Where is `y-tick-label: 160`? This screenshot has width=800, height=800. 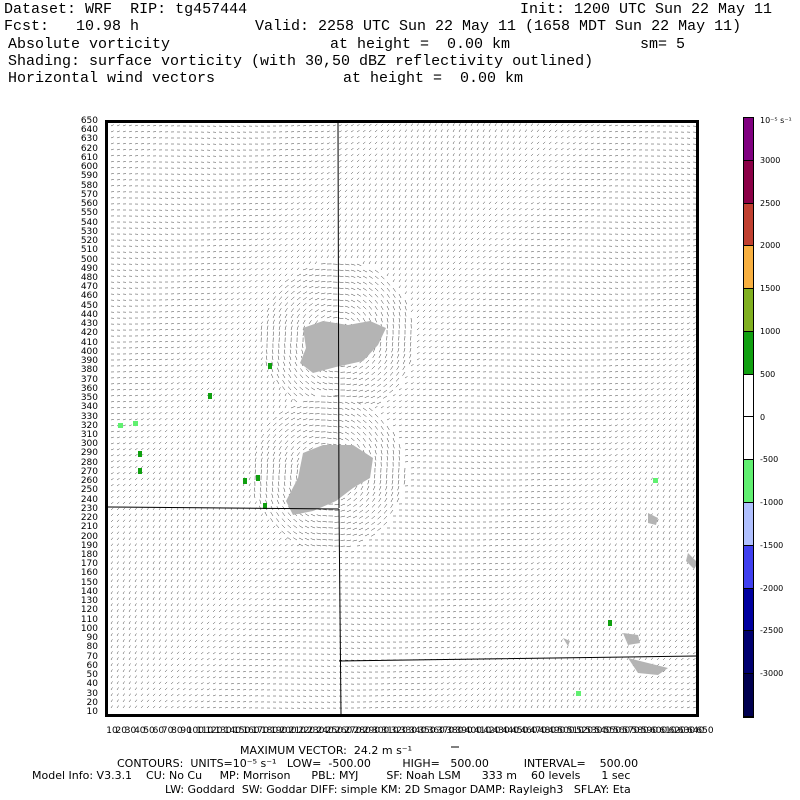 y-tick-label: 160 is located at coordinates (89, 573).